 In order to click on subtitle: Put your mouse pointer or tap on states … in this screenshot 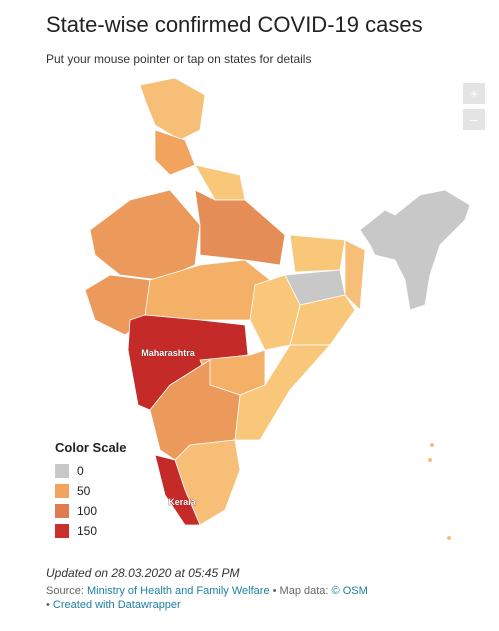, I will do `click(179, 59)`.